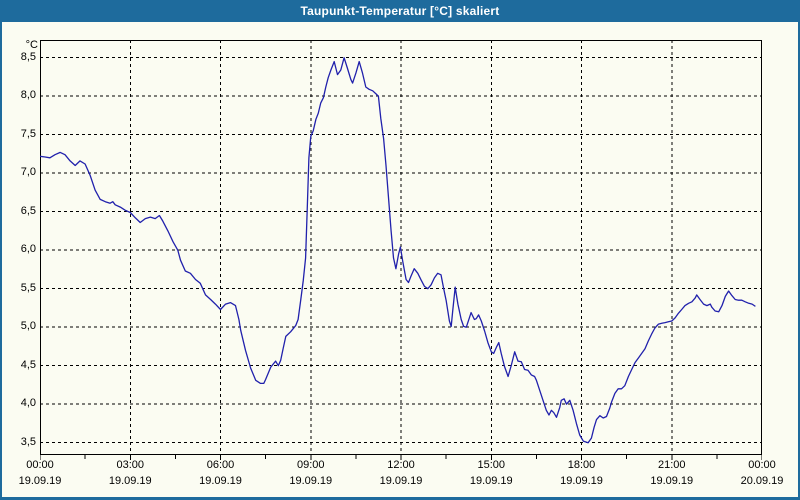 This screenshot has height=500, width=800. What do you see at coordinates (671, 465) in the screenshot?
I see `x-tick-time-label: 21:00` at bounding box center [671, 465].